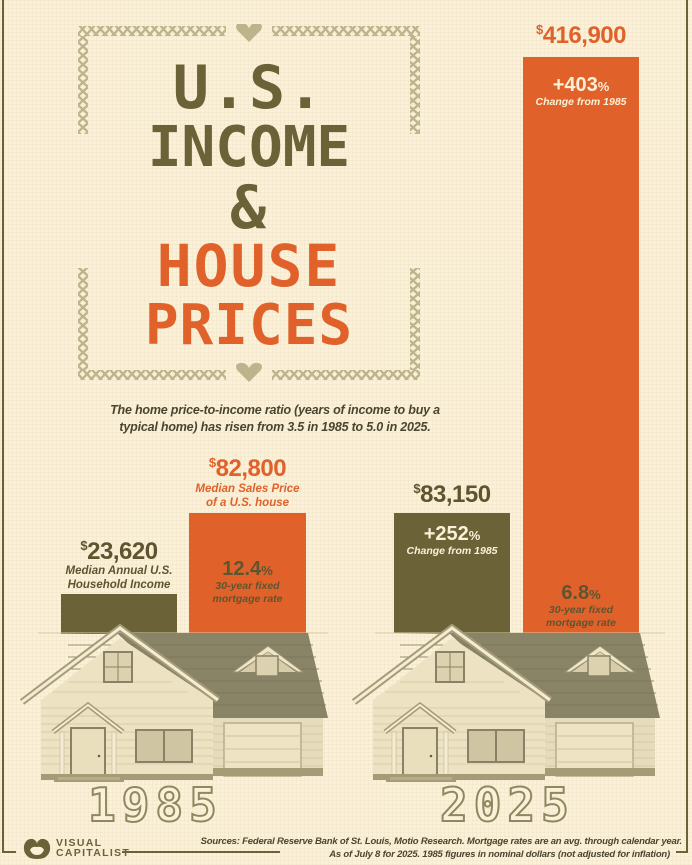 The image size is (692, 865). Describe the element at coordinates (249, 147) in the screenshot. I see `title-line-income: INCOME` at that location.